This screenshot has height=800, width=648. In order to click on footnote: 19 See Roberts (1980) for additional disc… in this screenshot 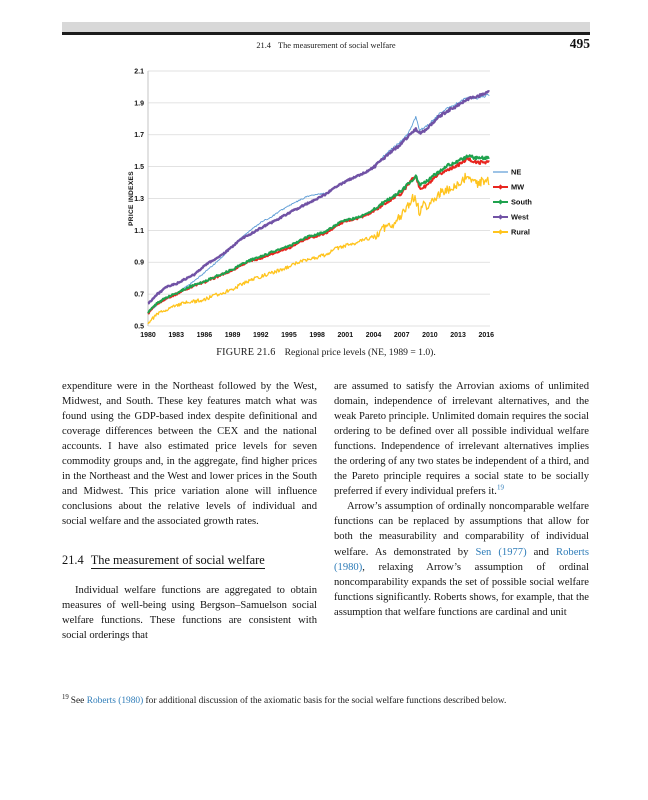, I will do `click(327, 700)`.